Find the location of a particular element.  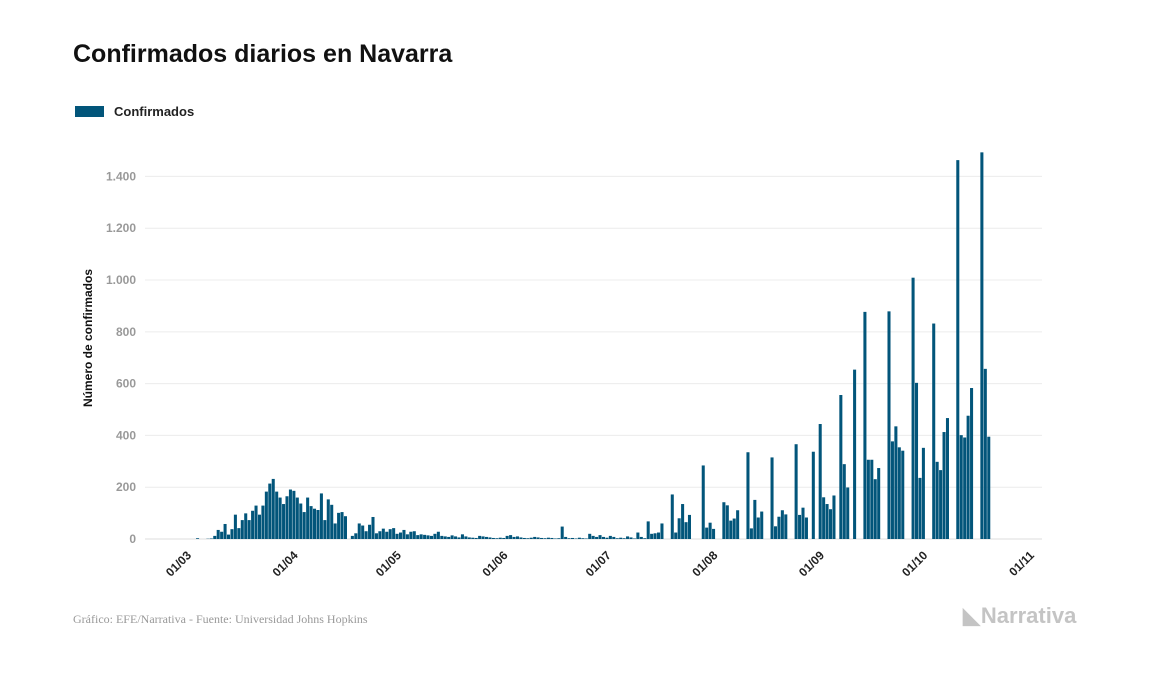

x-tick-label: 01/09 is located at coordinates (811, 563).